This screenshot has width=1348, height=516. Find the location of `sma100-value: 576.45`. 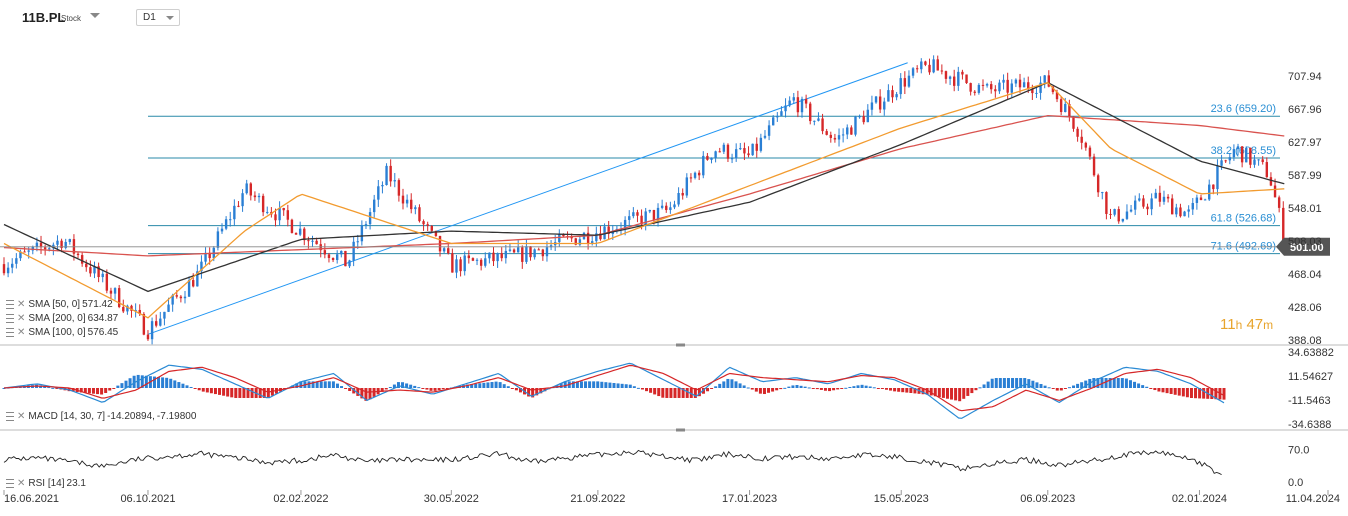

sma100-value: 576.45 is located at coordinates (103, 332).